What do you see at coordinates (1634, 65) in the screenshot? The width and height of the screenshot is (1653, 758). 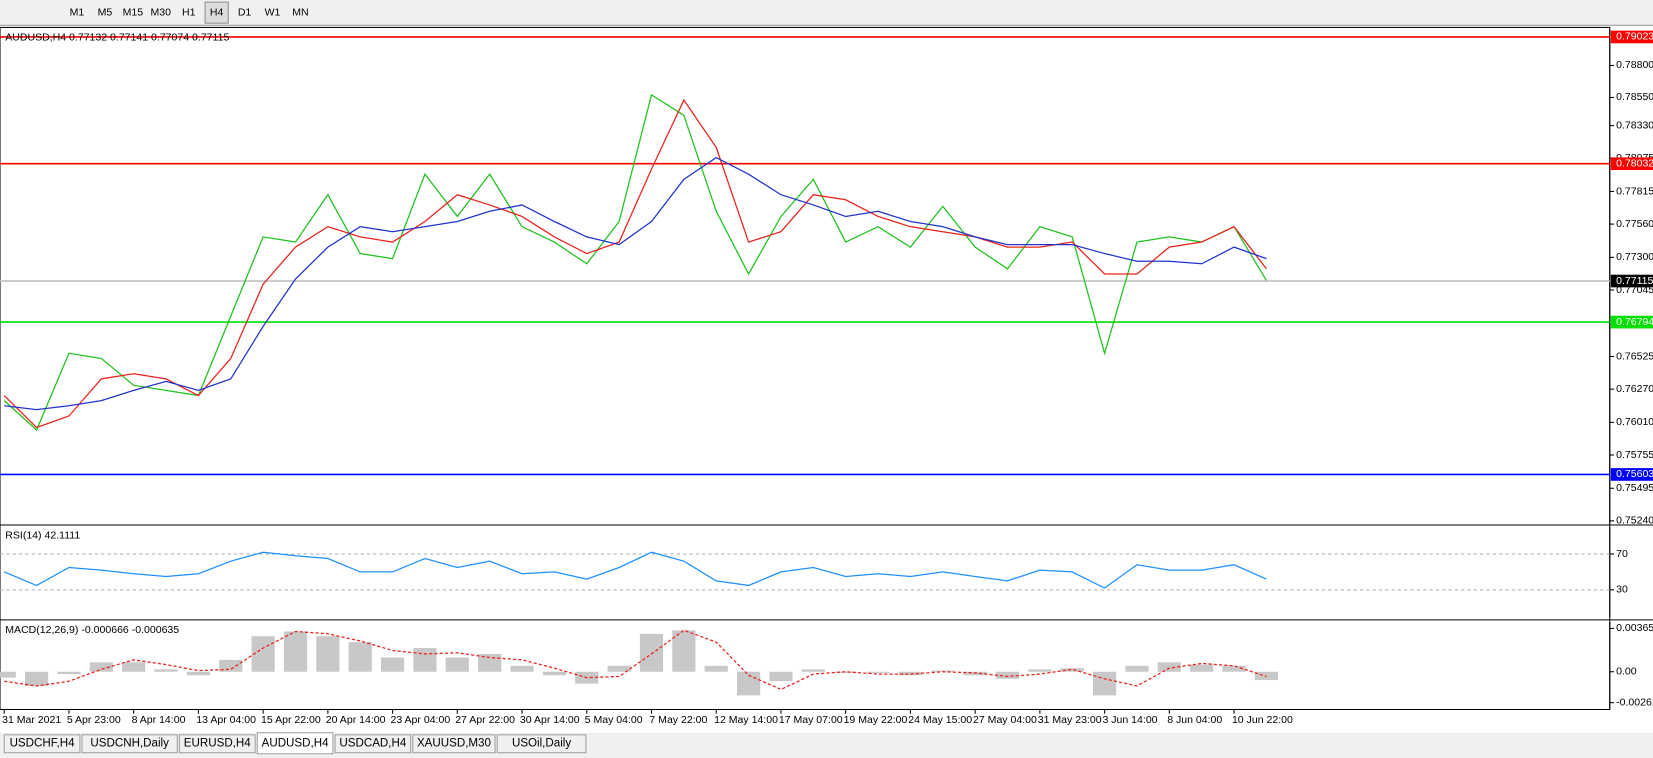 I see `y-tick-label: 0.78800` at bounding box center [1634, 65].